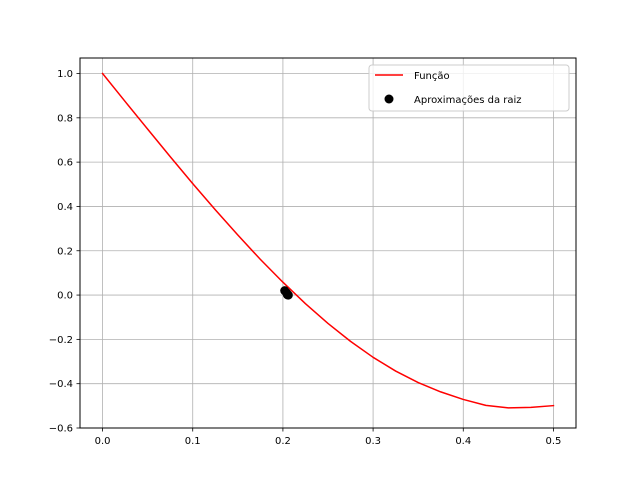  Describe the element at coordinates (283, 441) in the screenshot. I see `x-tick-label: 0.2` at that location.